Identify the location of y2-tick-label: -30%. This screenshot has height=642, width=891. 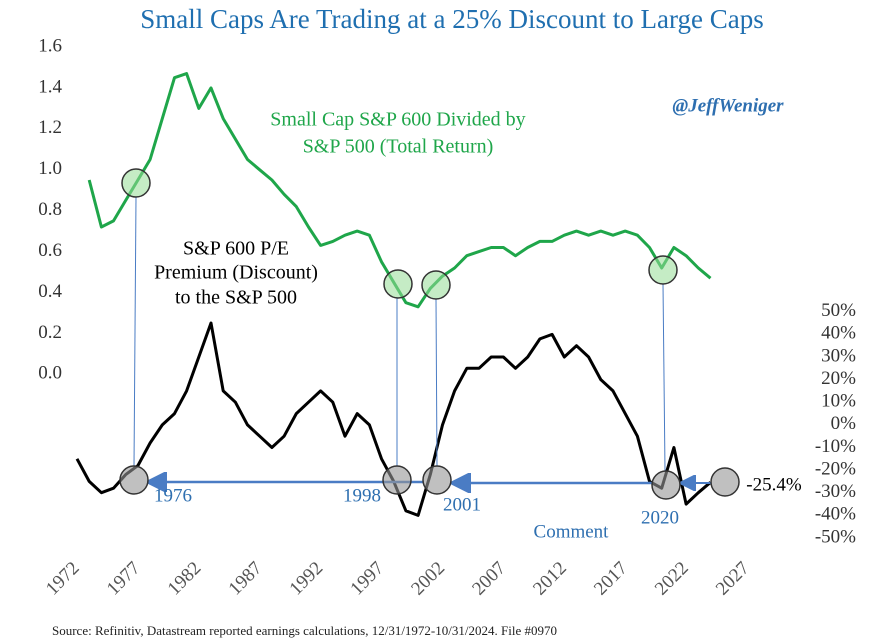
(835, 491).